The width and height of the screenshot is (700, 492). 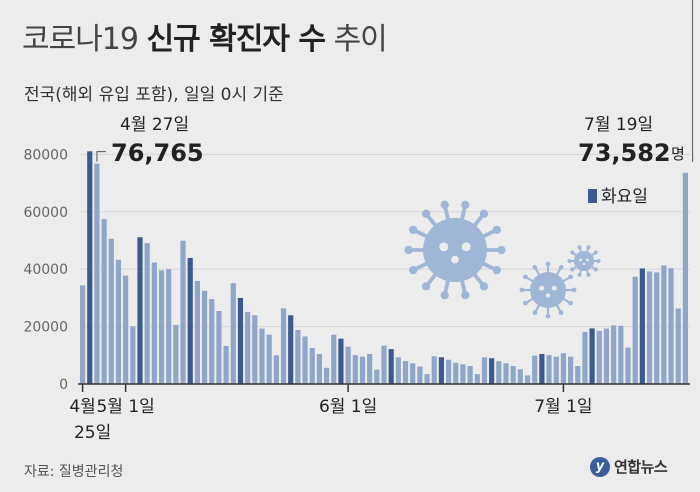 I want to click on publisher-logo: y 연합뉴스, so click(x=629, y=466).